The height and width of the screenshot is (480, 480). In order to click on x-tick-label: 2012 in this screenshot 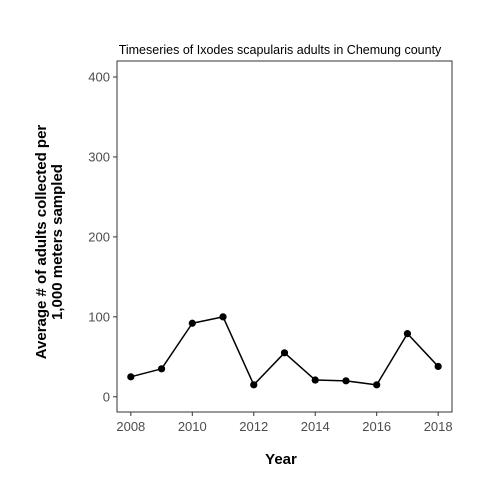, I will do `click(253, 426)`.